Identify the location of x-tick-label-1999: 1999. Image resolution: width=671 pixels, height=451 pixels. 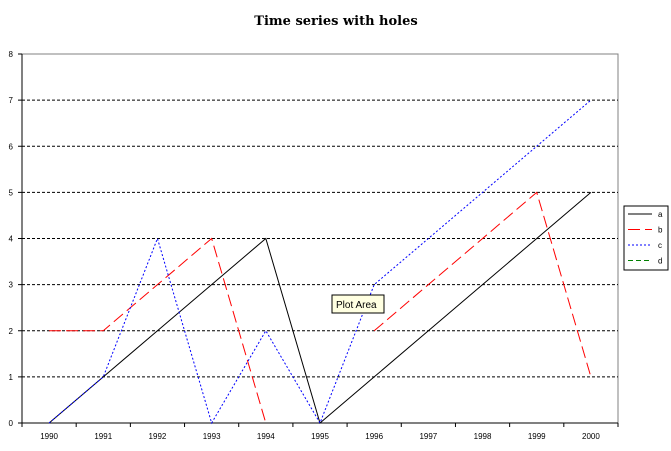
(537, 436).